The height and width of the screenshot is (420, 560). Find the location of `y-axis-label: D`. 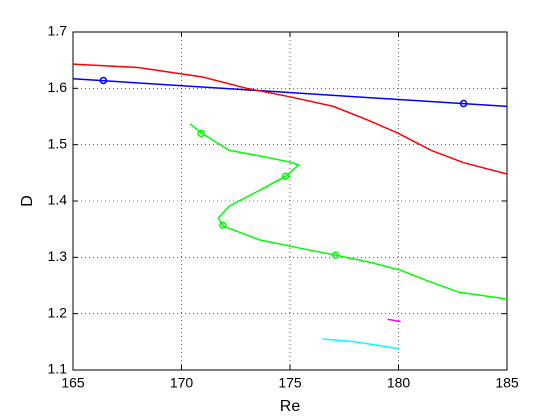

y-axis-label: D is located at coordinates (27, 201).